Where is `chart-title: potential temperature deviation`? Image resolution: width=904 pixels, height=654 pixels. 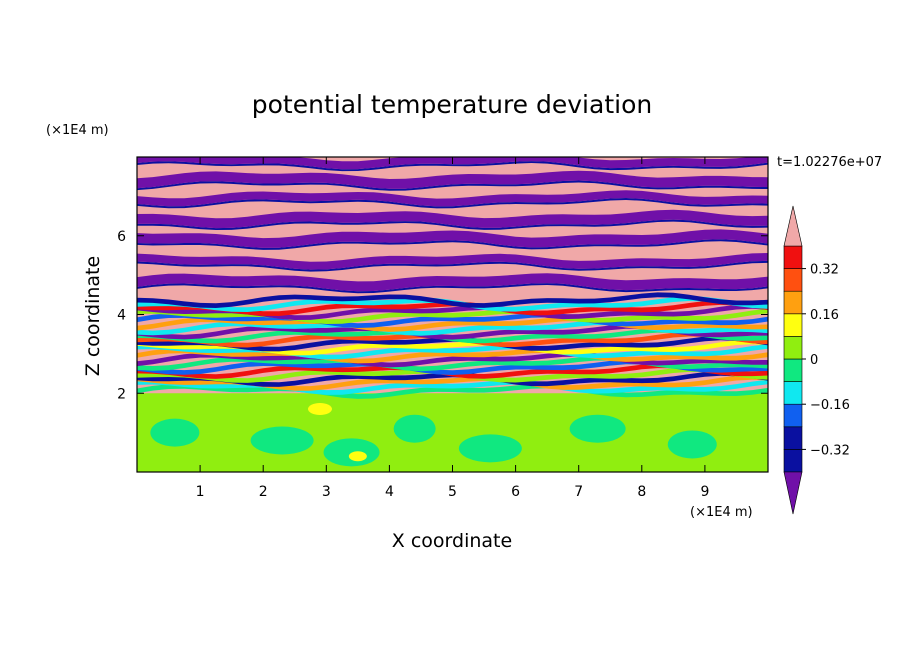 chart-title: potential temperature deviation is located at coordinates (452, 104).